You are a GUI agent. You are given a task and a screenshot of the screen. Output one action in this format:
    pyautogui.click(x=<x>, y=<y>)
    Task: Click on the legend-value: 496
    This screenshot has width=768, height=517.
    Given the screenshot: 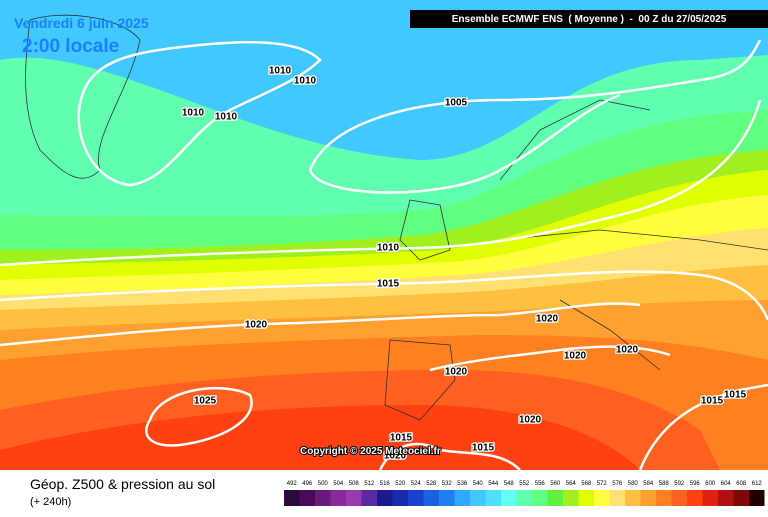 What is the action you would take?
    pyautogui.click(x=307, y=484)
    